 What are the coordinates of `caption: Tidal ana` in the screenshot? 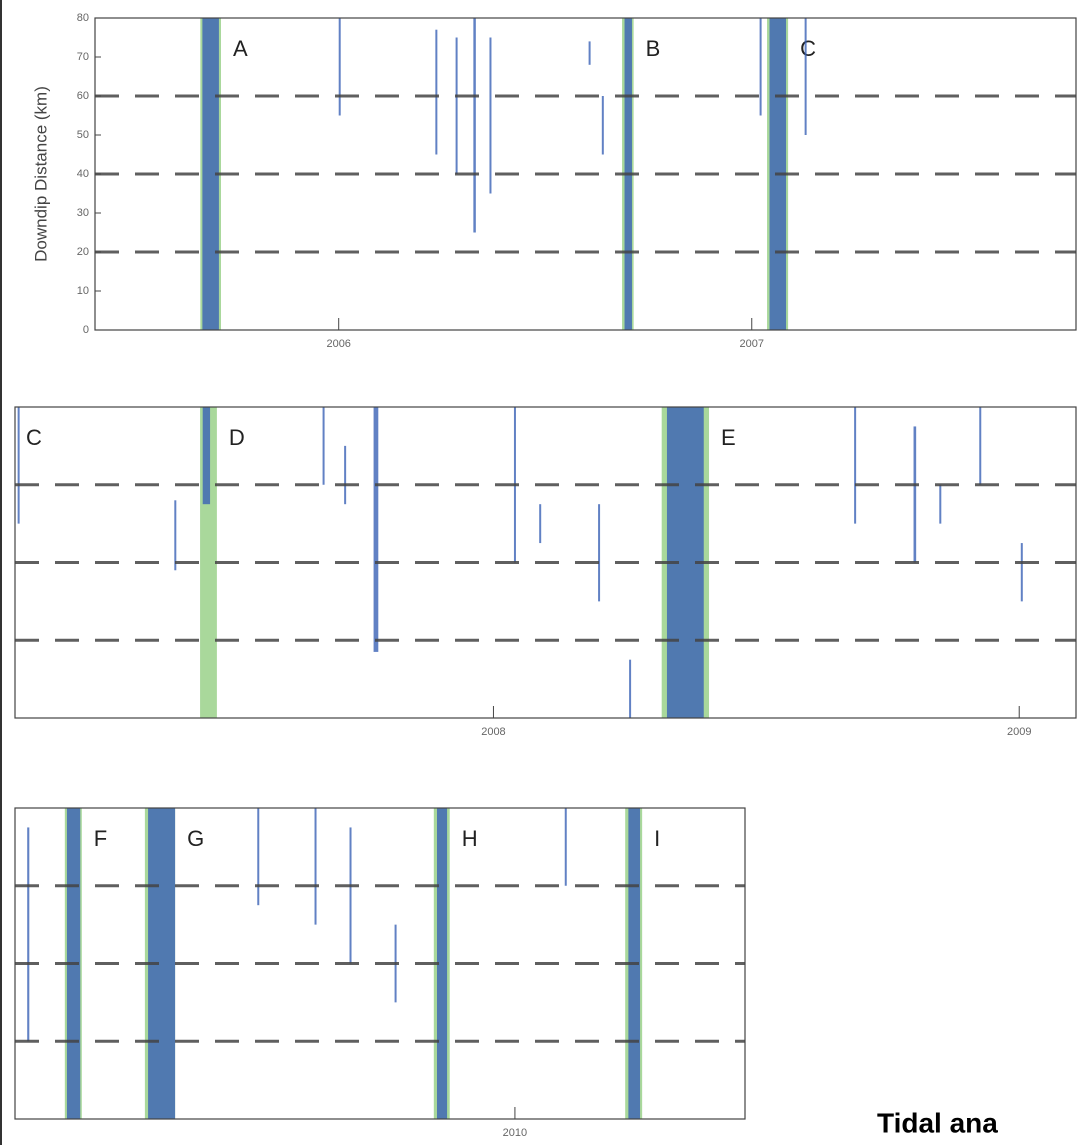 It's located at (937, 1122).